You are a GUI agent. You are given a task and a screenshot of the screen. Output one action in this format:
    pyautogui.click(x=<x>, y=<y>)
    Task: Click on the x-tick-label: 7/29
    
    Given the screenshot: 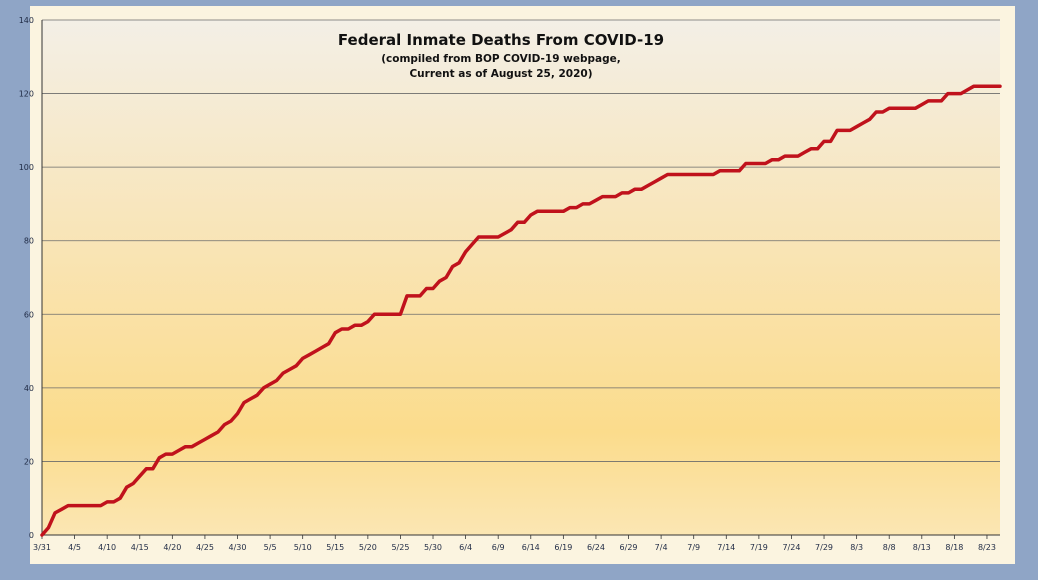 What is the action you would take?
    pyautogui.click(x=824, y=547)
    